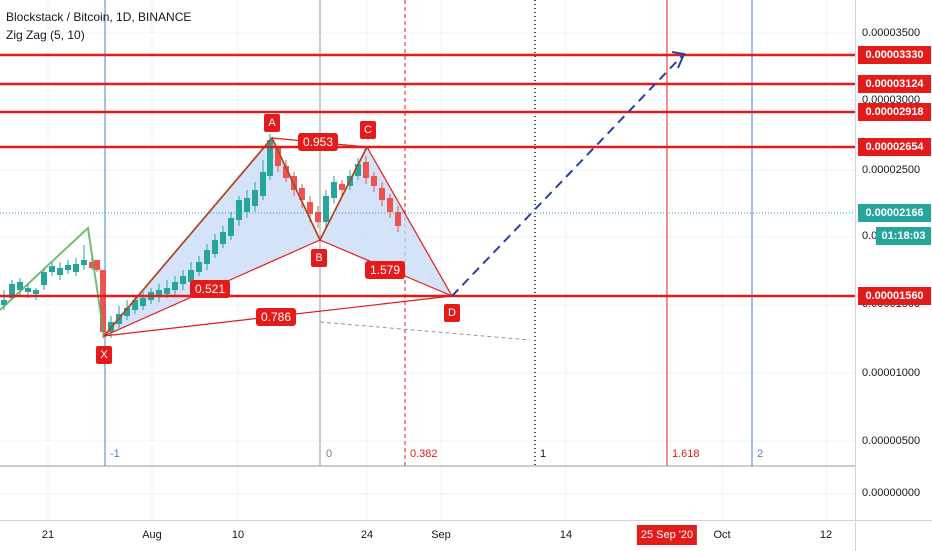 The image size is (932, 551). Describe the element at coordinates (210, 289) in the screenshot. I see `ratio-xb-label: 0.521` at that location.